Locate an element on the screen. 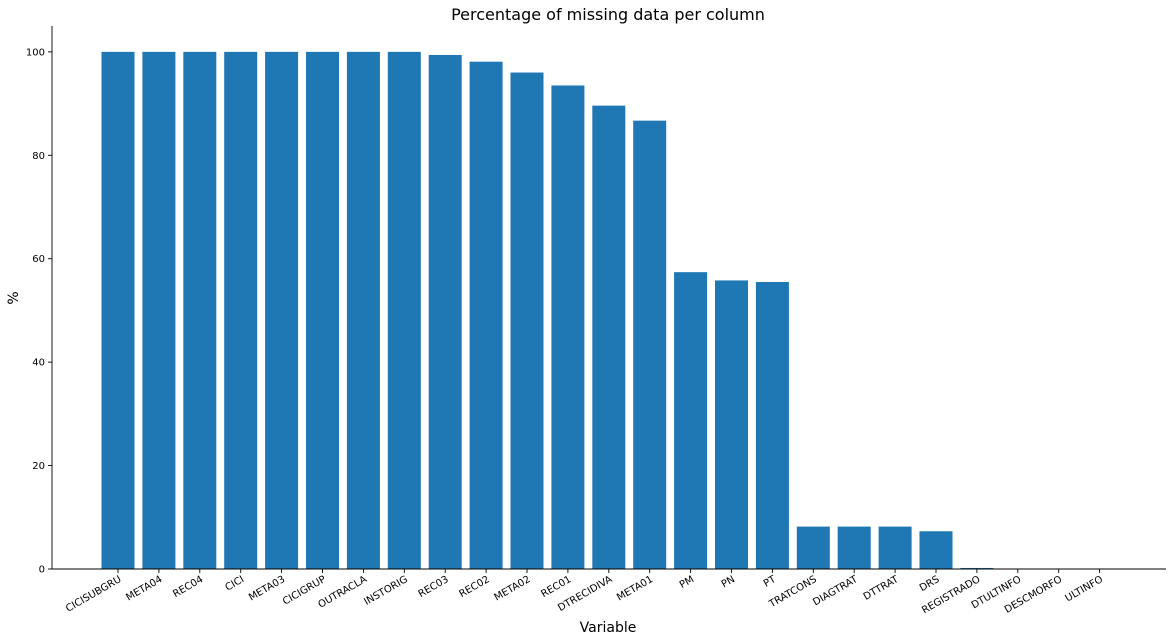 Image resolution: width=1174 pixels, height=642 pixels. x-tick-label: PM is located at coordinates (687, 582).